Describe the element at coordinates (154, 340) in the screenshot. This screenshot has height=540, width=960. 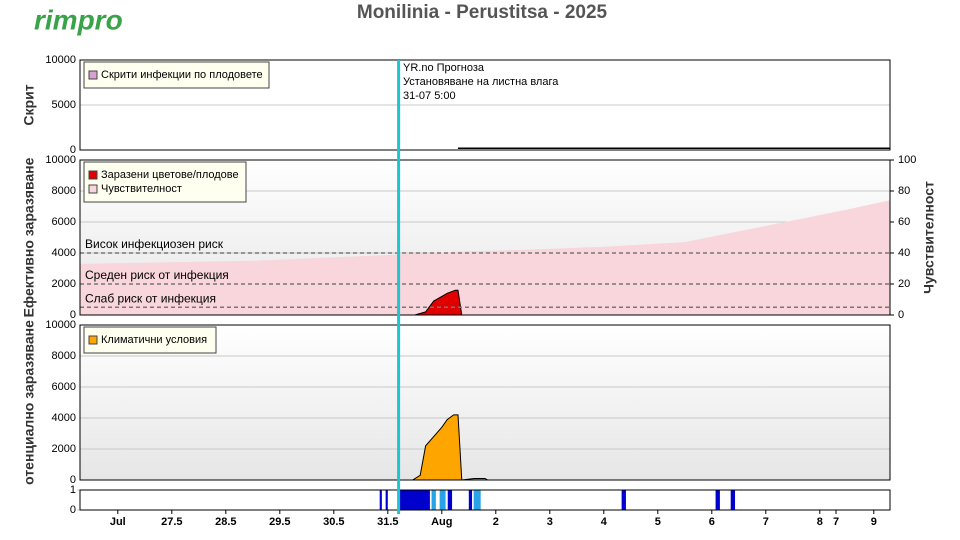
I see `legend-label: Климатични условия` at that location.